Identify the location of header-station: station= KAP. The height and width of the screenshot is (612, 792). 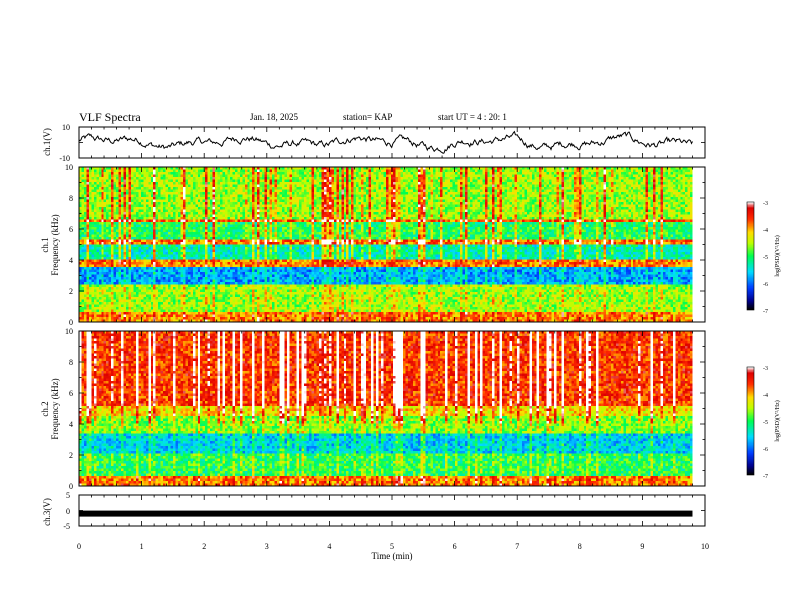
(368, 117).